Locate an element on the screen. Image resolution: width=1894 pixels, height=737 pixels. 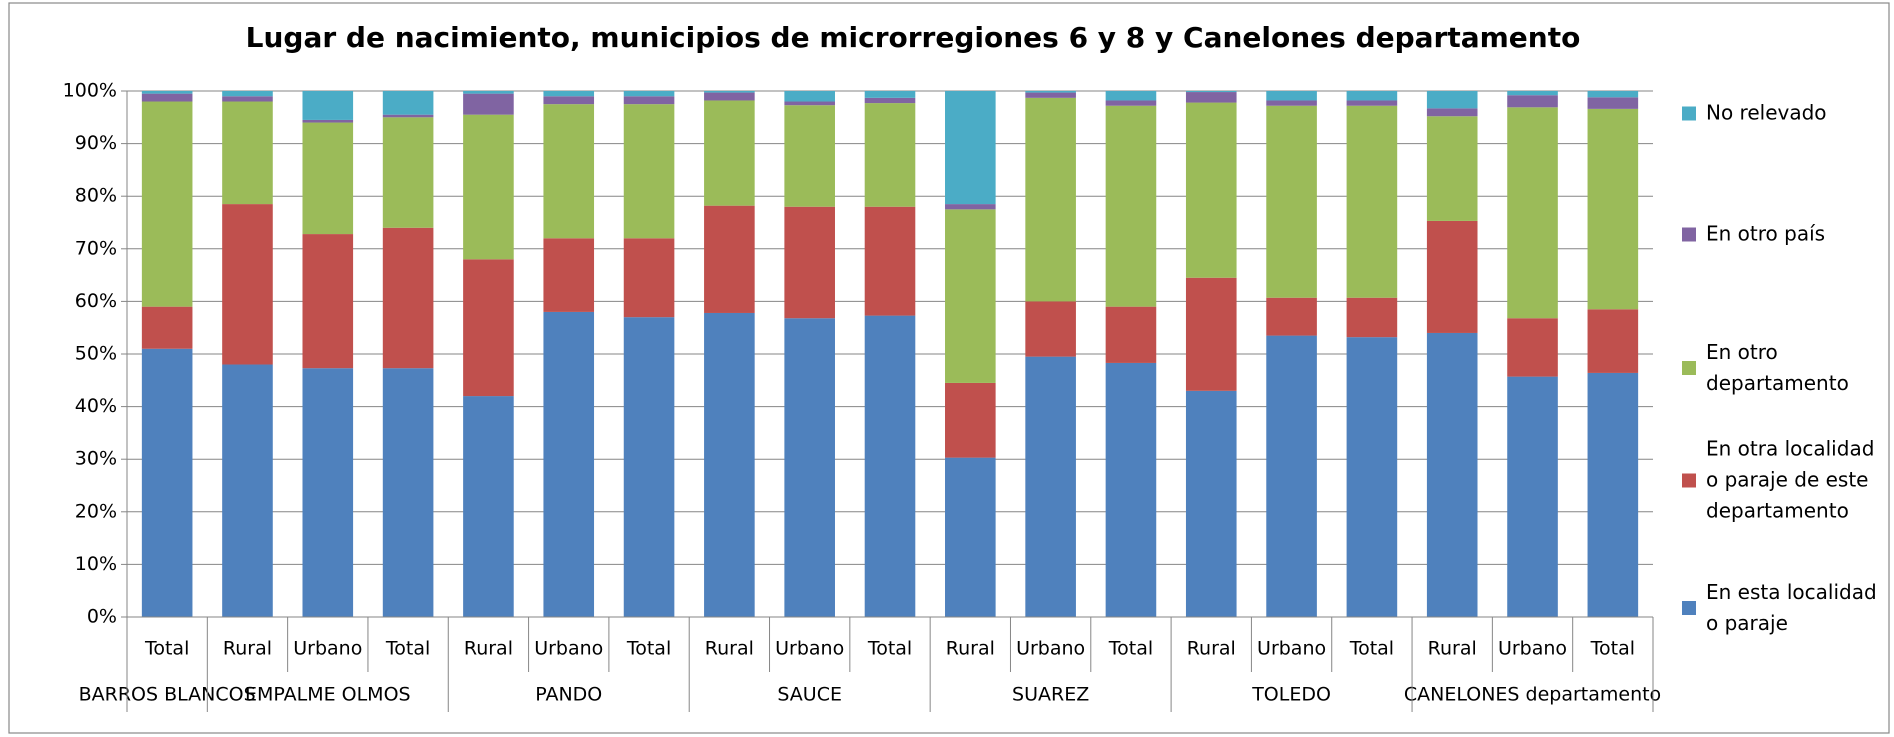
group-label: SAUCE is located at coordinates (809, 695).